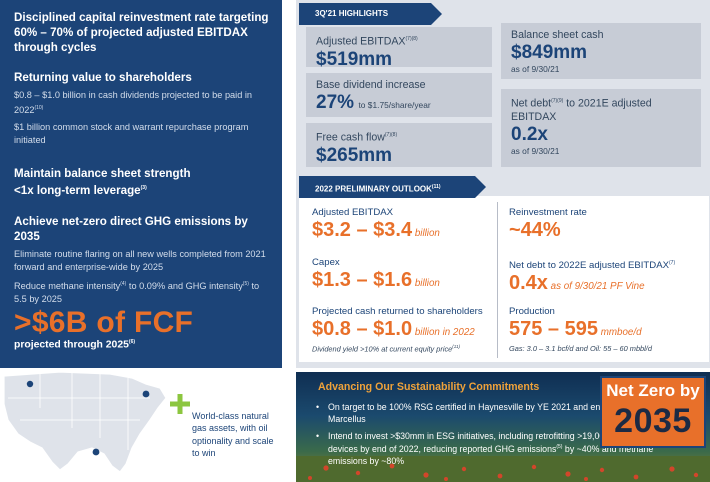 Image resolution: width=710 pixels, height=482 pixels. What do you see at coordinates (79, 411) in the screenshot?
I see `state-borders` at bounding box center [79, 411].